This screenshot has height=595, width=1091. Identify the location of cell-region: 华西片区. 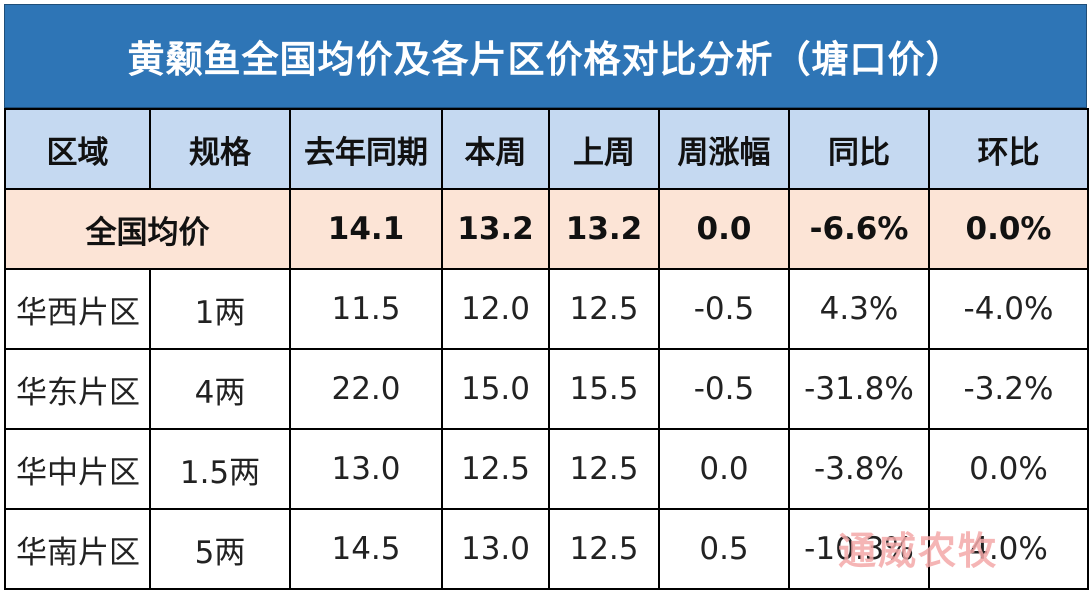
(77, 309).